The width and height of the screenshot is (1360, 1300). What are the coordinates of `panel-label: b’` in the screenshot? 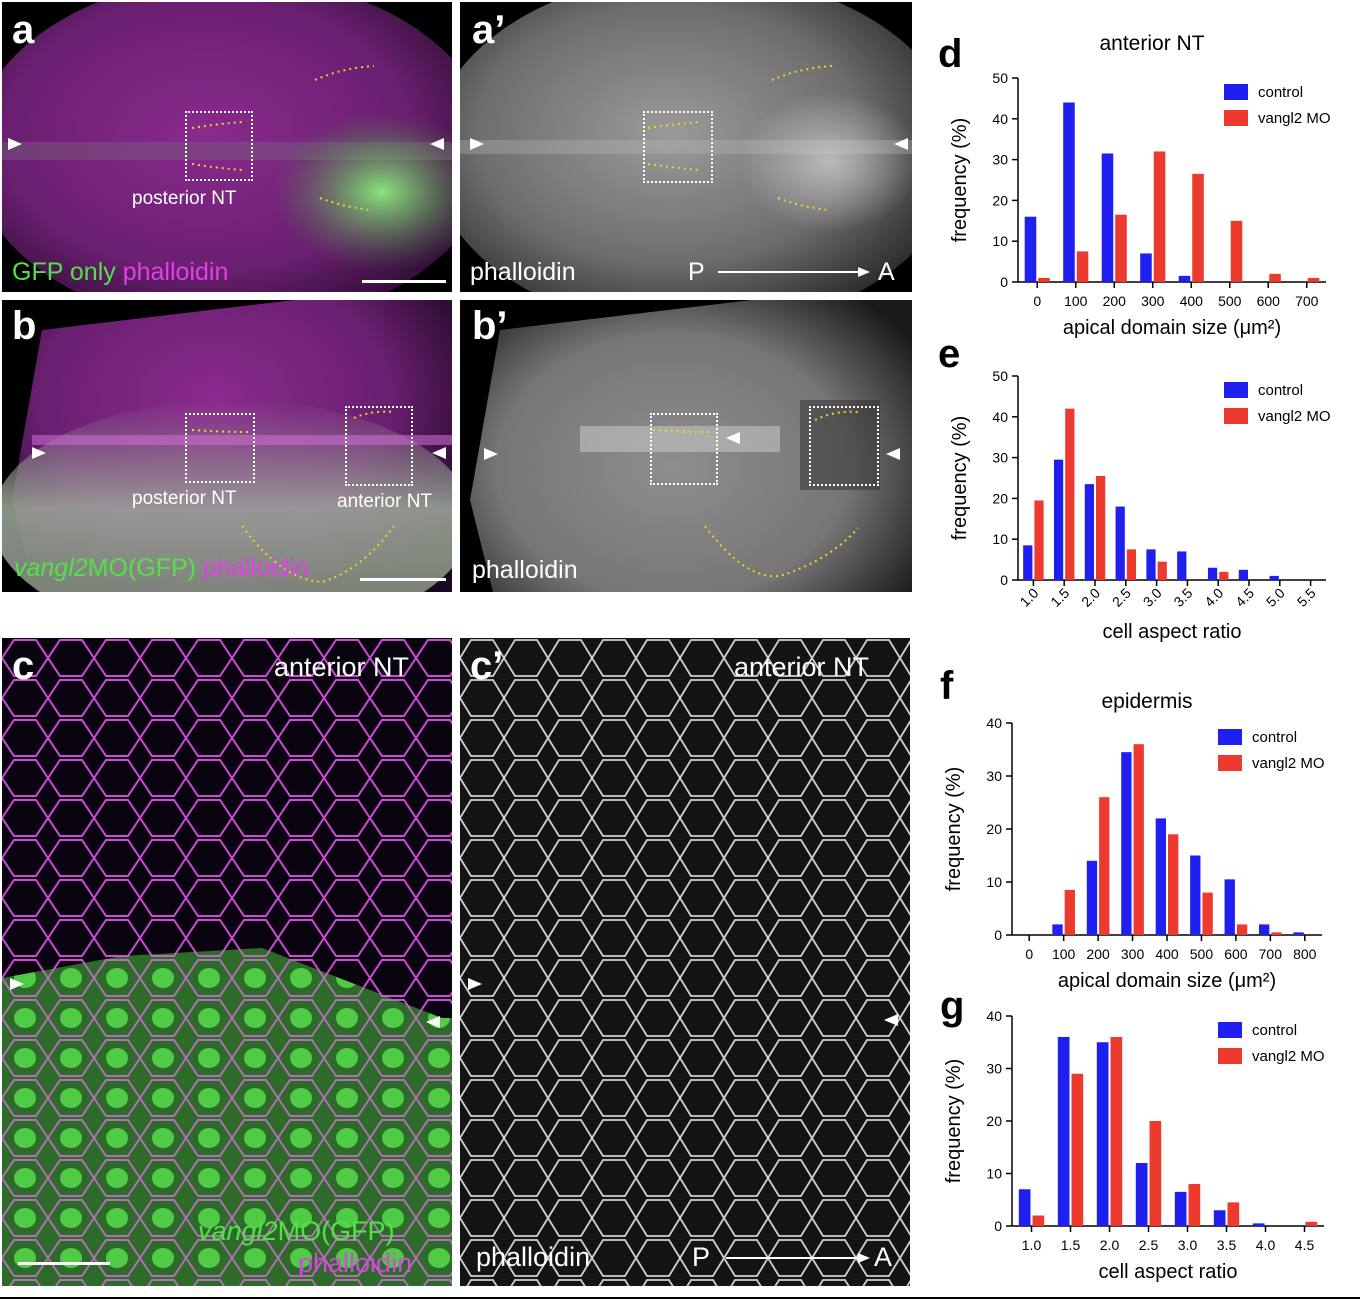 It's located at (490, 326).